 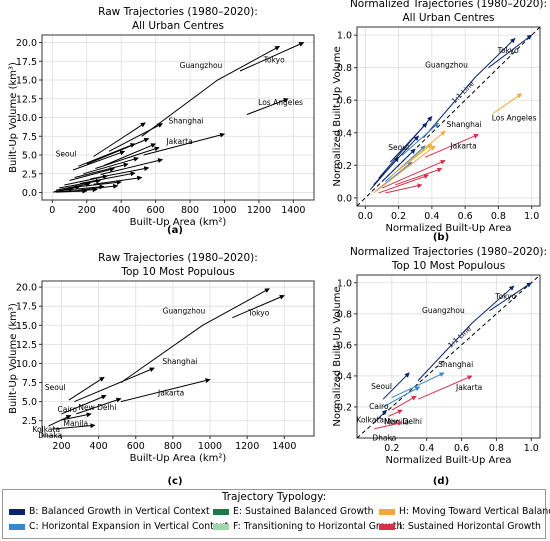 What do you see at coordinates (395, 413) in the screenshot?
I see `trajectory-manila` at bounding box center [395, 413].